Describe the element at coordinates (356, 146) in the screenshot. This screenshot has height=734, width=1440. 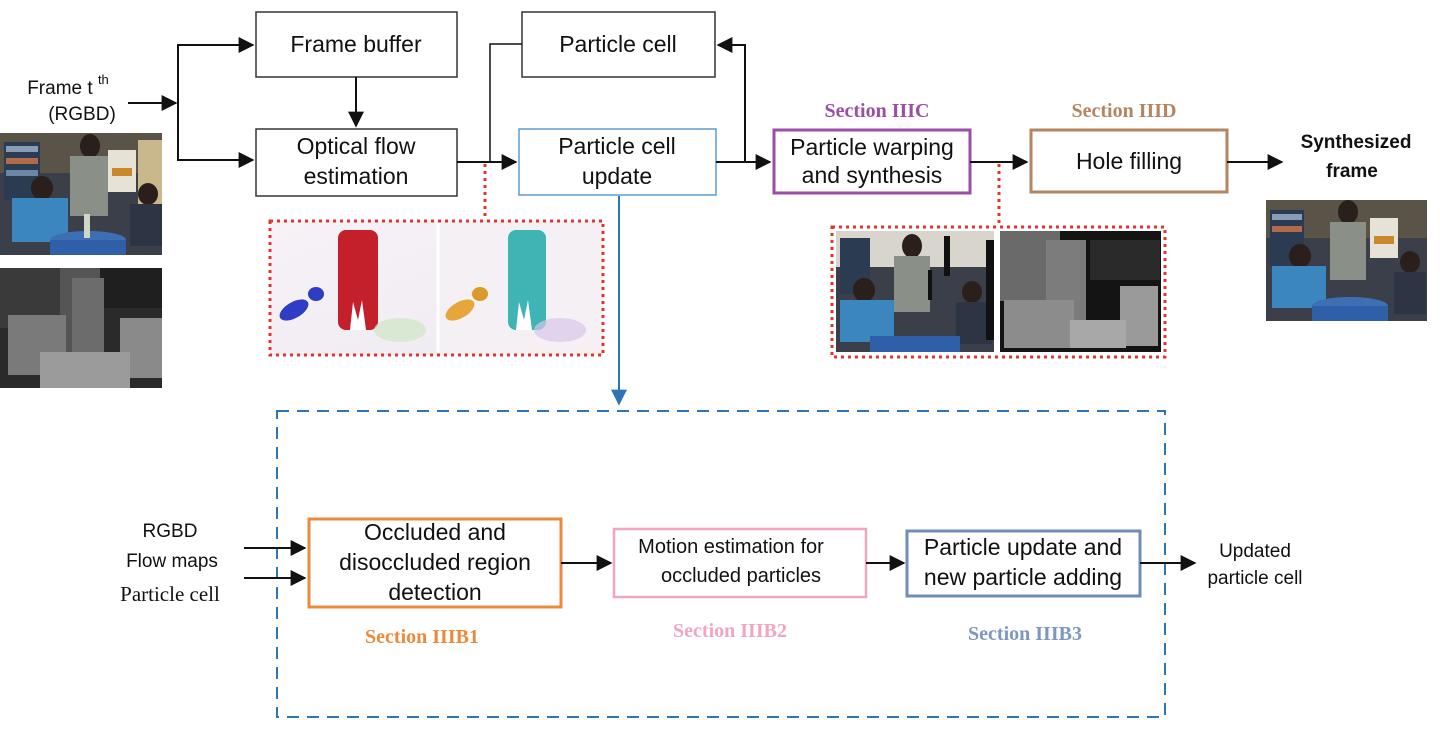
I see `optical-flow-label-1: Optical flow` at that location.